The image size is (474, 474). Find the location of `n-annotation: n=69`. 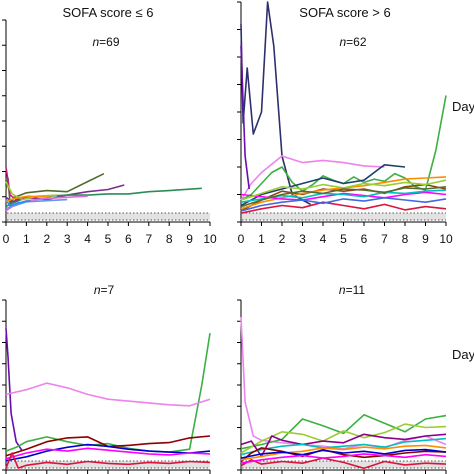

n-annotation: n=69 is located at coordinates (105, 42).